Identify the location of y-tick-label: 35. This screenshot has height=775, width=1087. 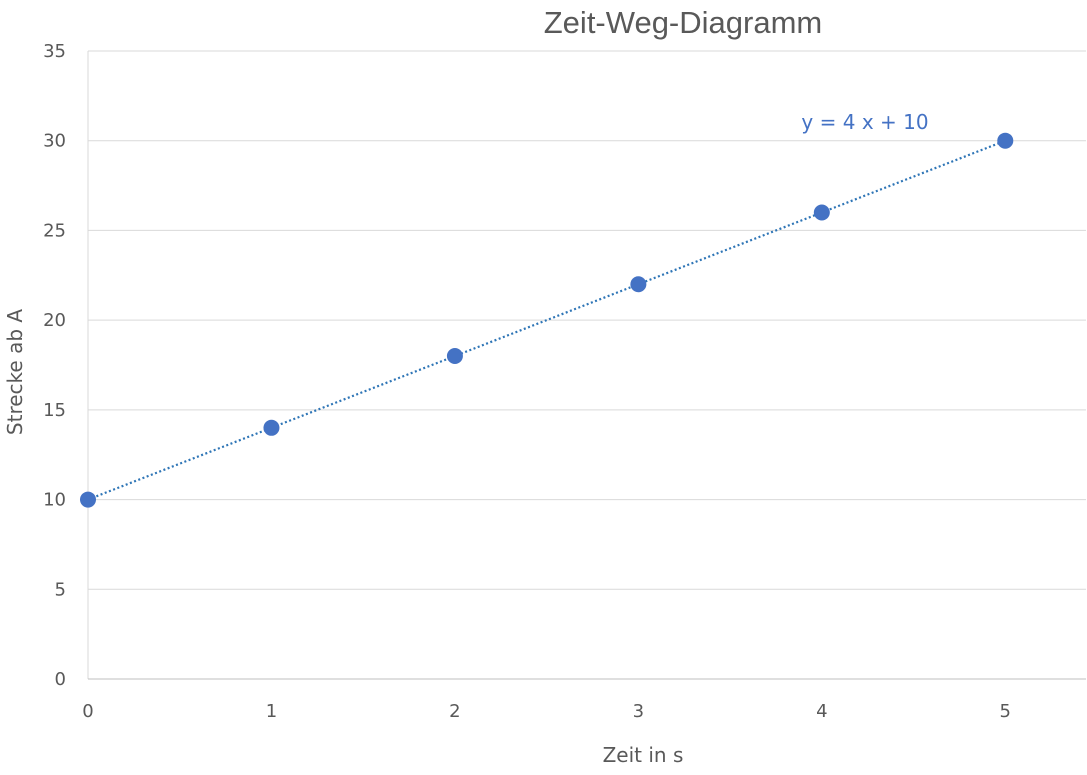
(54, 51).